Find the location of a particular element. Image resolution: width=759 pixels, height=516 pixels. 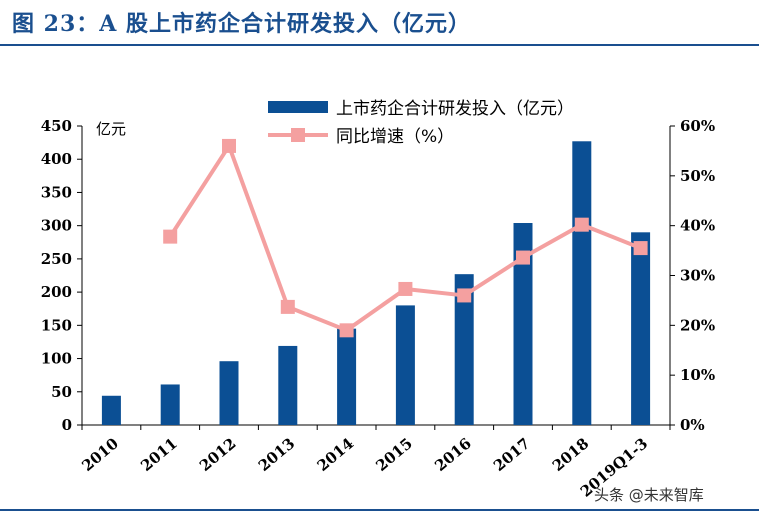

x-tick-label: 2013 is located at coordinates (277, 454).